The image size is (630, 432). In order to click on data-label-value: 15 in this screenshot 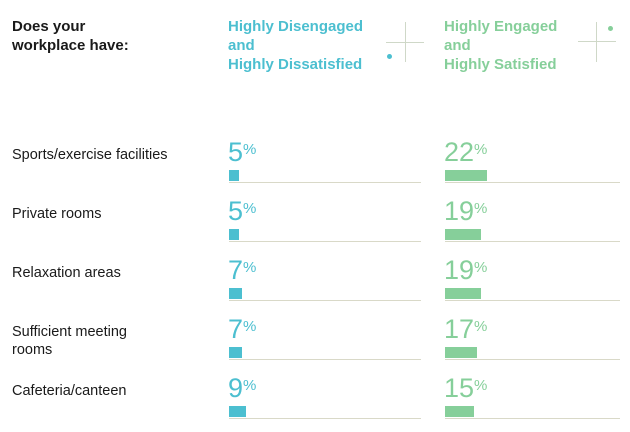, I will do `click(459, 388)`.